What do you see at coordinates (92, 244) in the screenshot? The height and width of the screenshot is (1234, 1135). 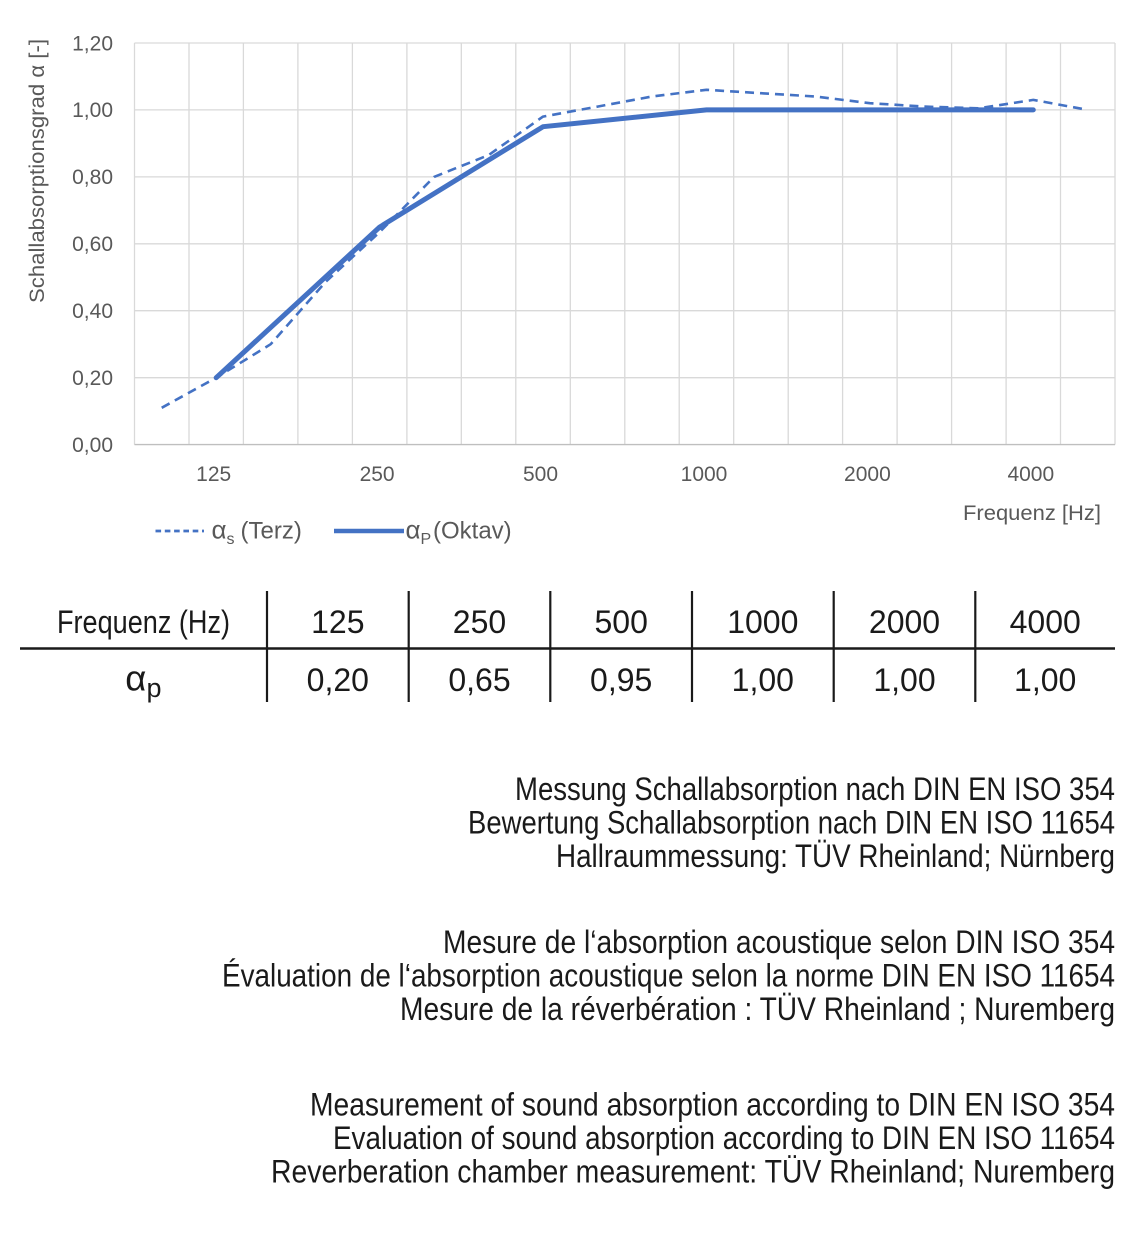 I see `svg-text: 0,60` at bounding box center [92, 244].